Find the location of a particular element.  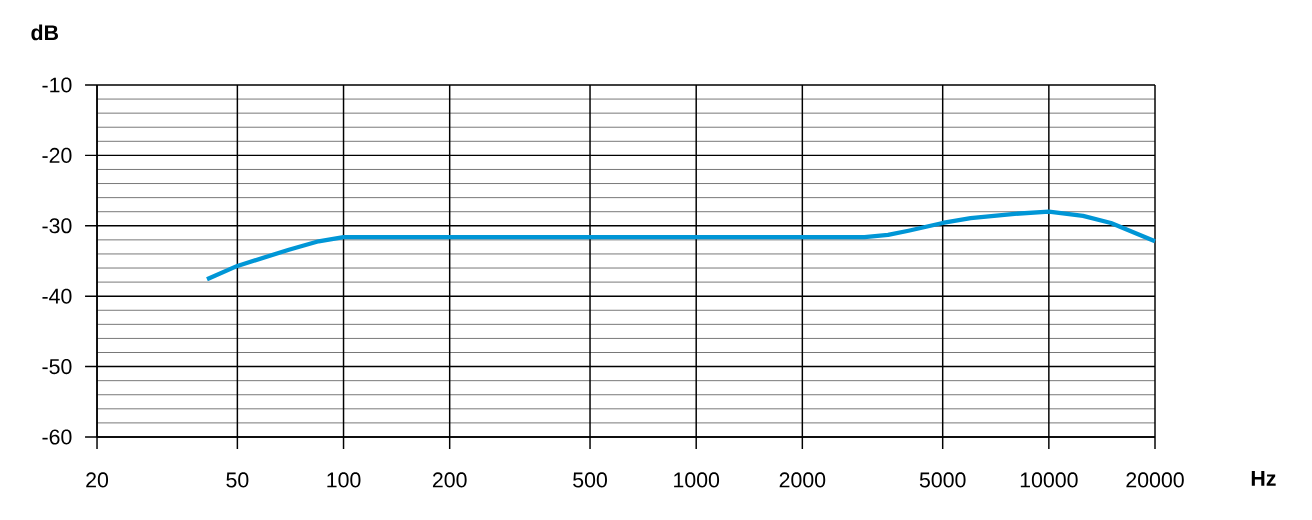

x-tick-label: 50 is located at coordinates (237, 480).